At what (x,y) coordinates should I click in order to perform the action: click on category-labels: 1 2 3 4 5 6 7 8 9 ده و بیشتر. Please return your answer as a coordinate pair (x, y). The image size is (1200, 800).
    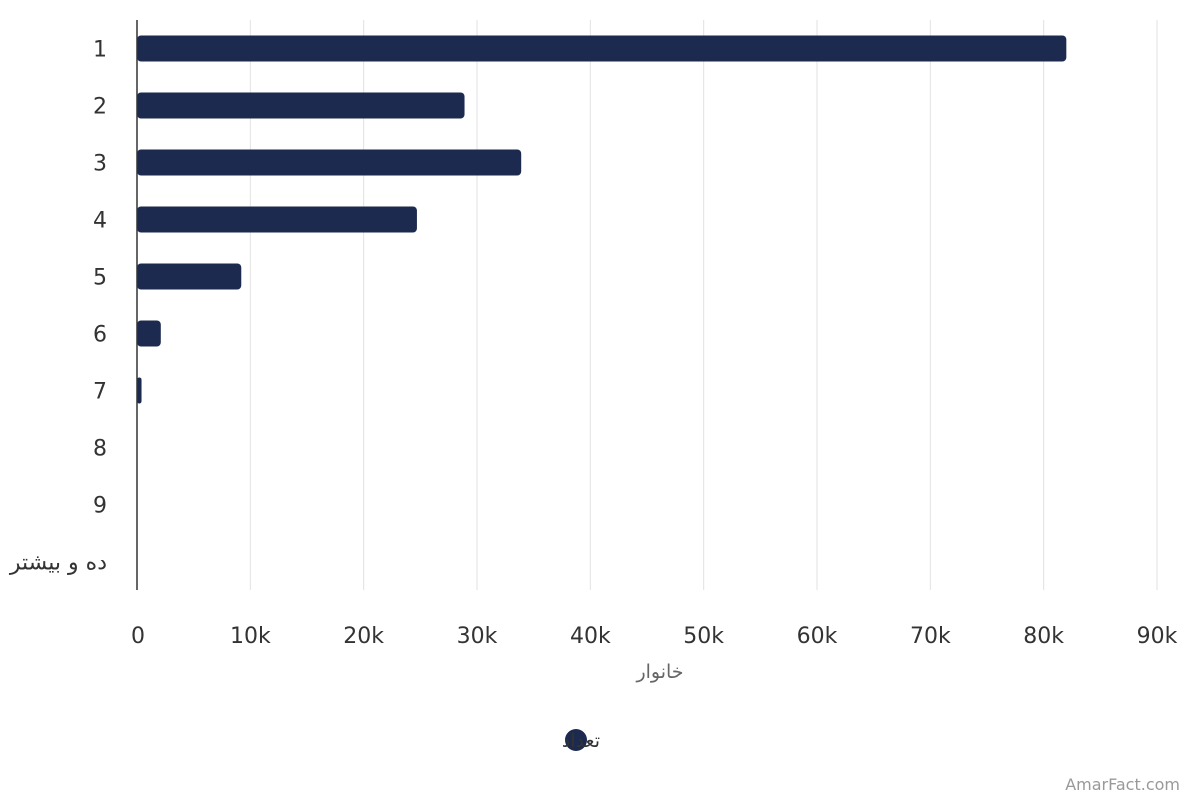
    Looking at the image, I should click on (58, 307).